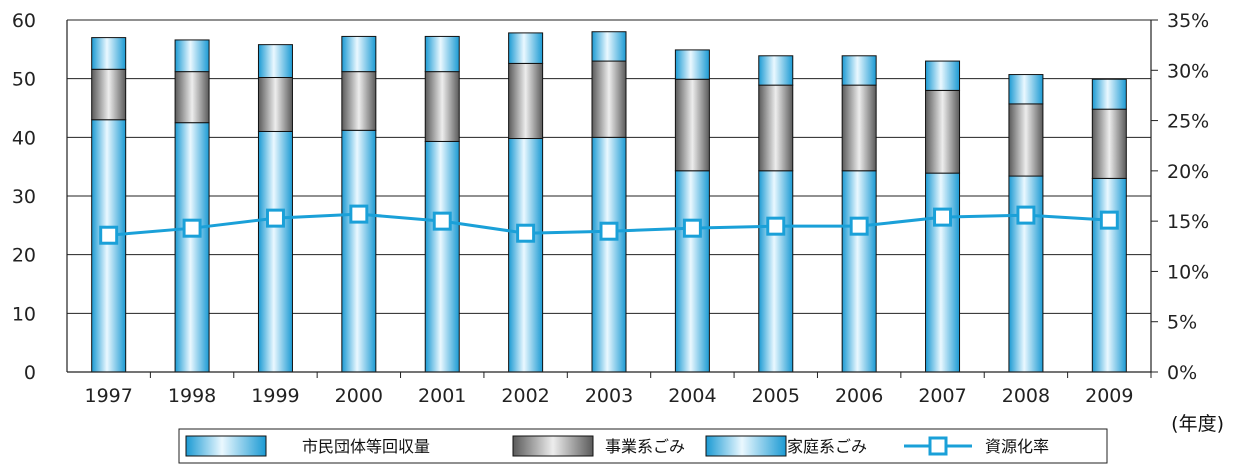 The width and height of the screenshot is (1234, 465). I want to click on legend-household-label: 家庭系ごみ, so click(827, 446).